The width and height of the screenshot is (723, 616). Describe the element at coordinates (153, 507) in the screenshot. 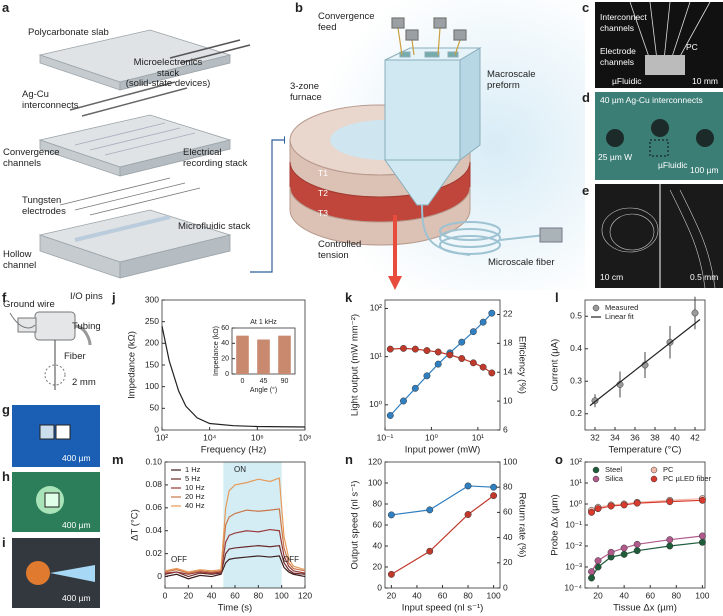

I see `y-tick-label: 0.06` at that location.